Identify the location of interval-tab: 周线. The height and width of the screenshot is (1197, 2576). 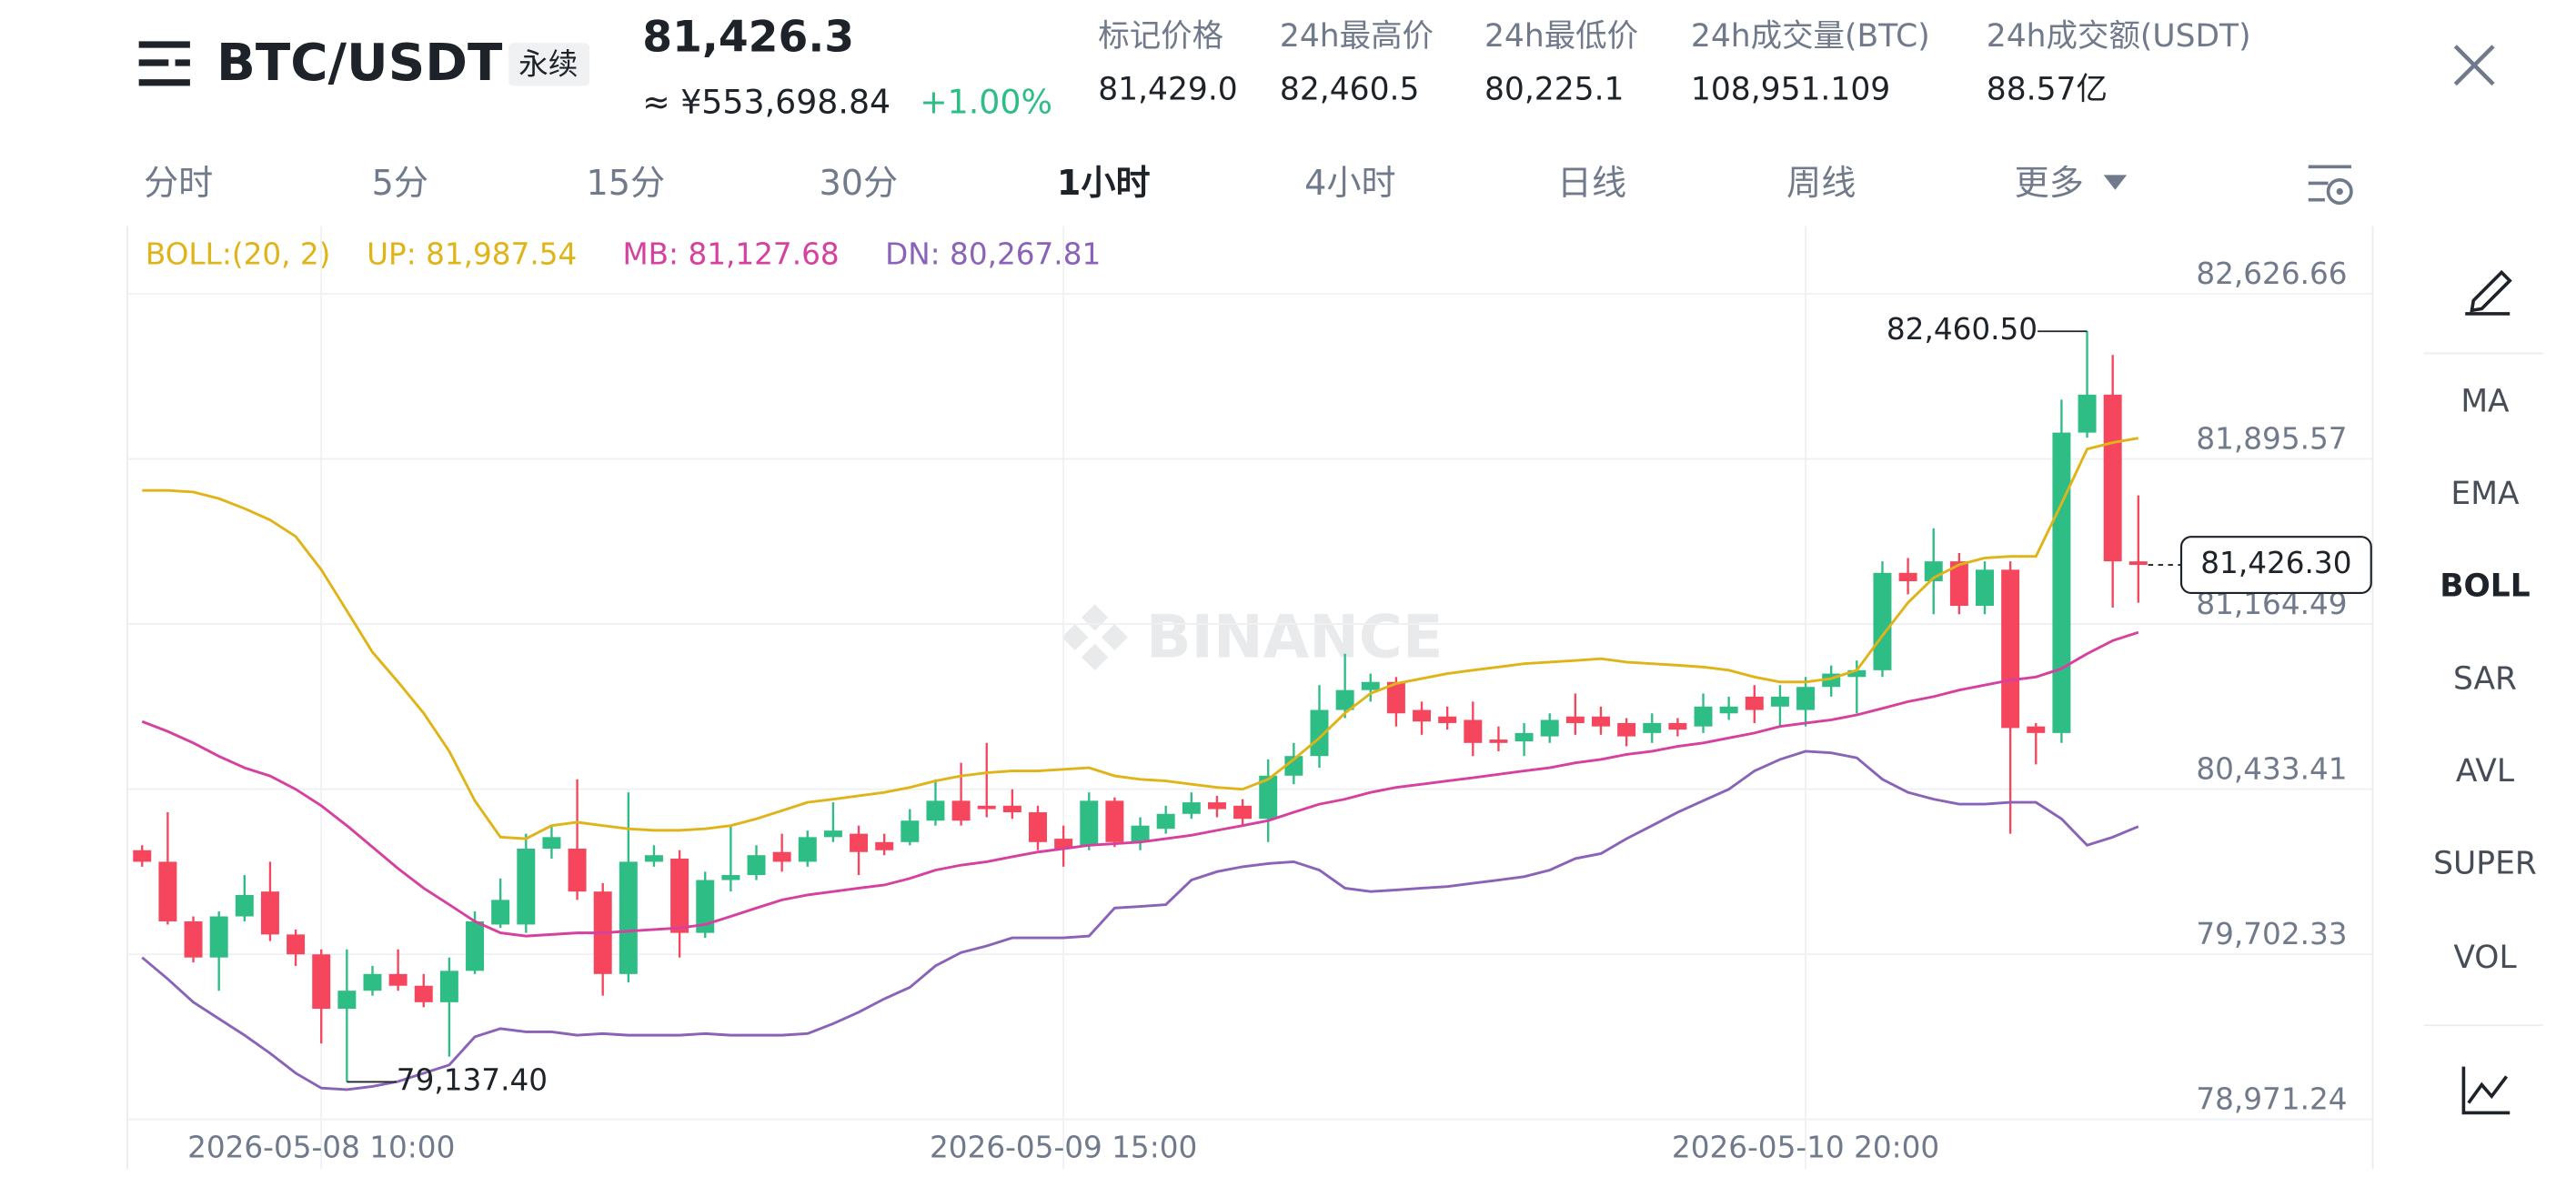
(1821, 183).